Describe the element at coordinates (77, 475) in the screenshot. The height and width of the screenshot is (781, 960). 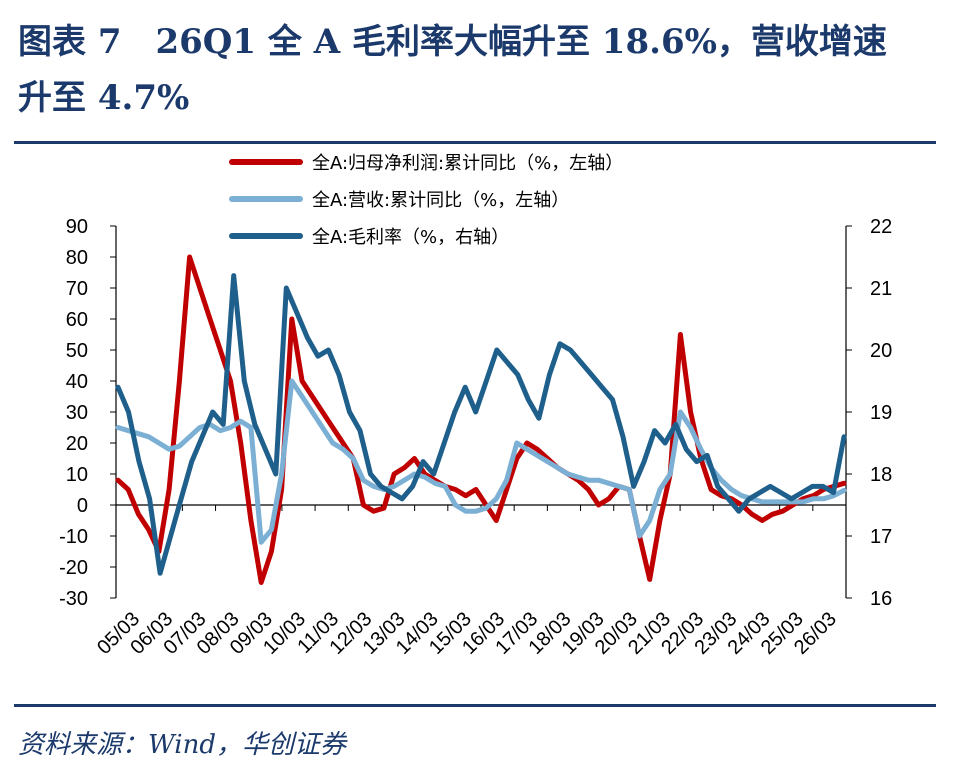
I see `left-tick-label: 10` at that location.